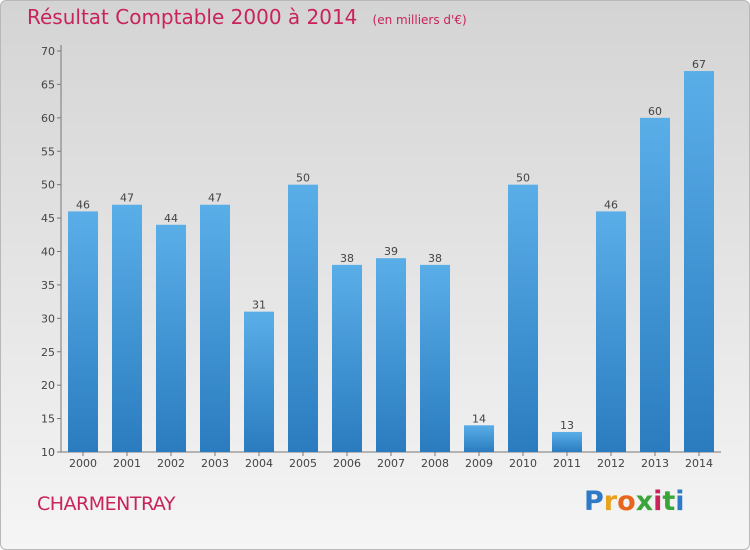  Describe the element at coordinates (391, 463) in the screenshot. I see `x-tick-label: 2007` at that location.